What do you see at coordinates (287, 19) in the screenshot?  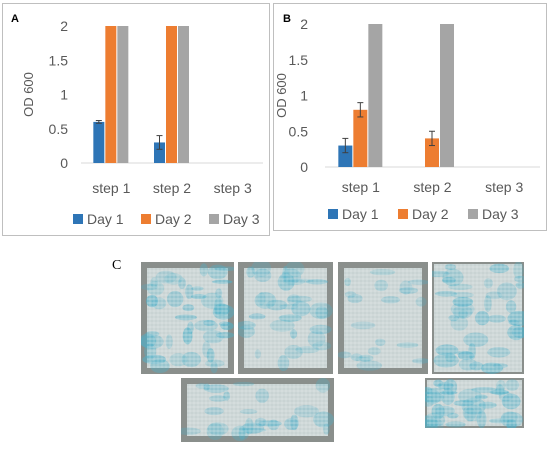 I see `panel-label-b: B` at bounding box center [287, 19].